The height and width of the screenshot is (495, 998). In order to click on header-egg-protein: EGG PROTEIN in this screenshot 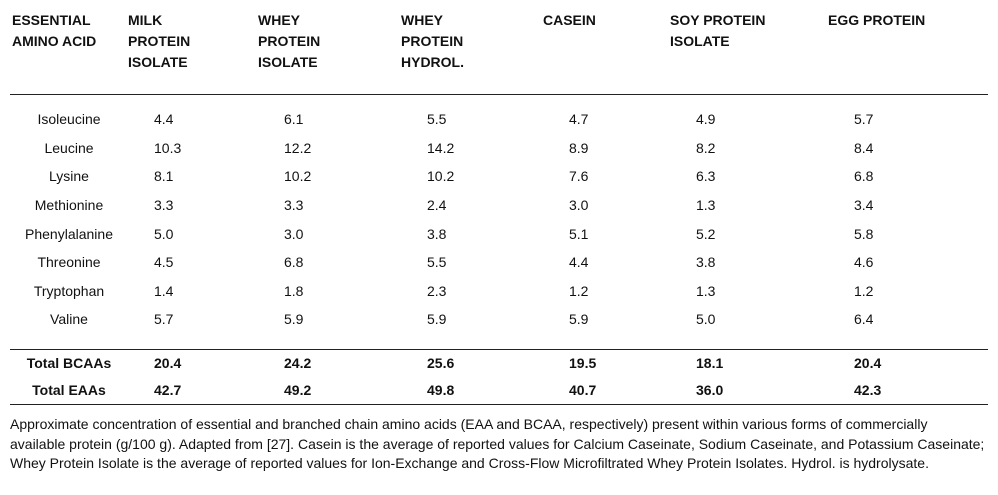, I will do `click(908, 50)`.